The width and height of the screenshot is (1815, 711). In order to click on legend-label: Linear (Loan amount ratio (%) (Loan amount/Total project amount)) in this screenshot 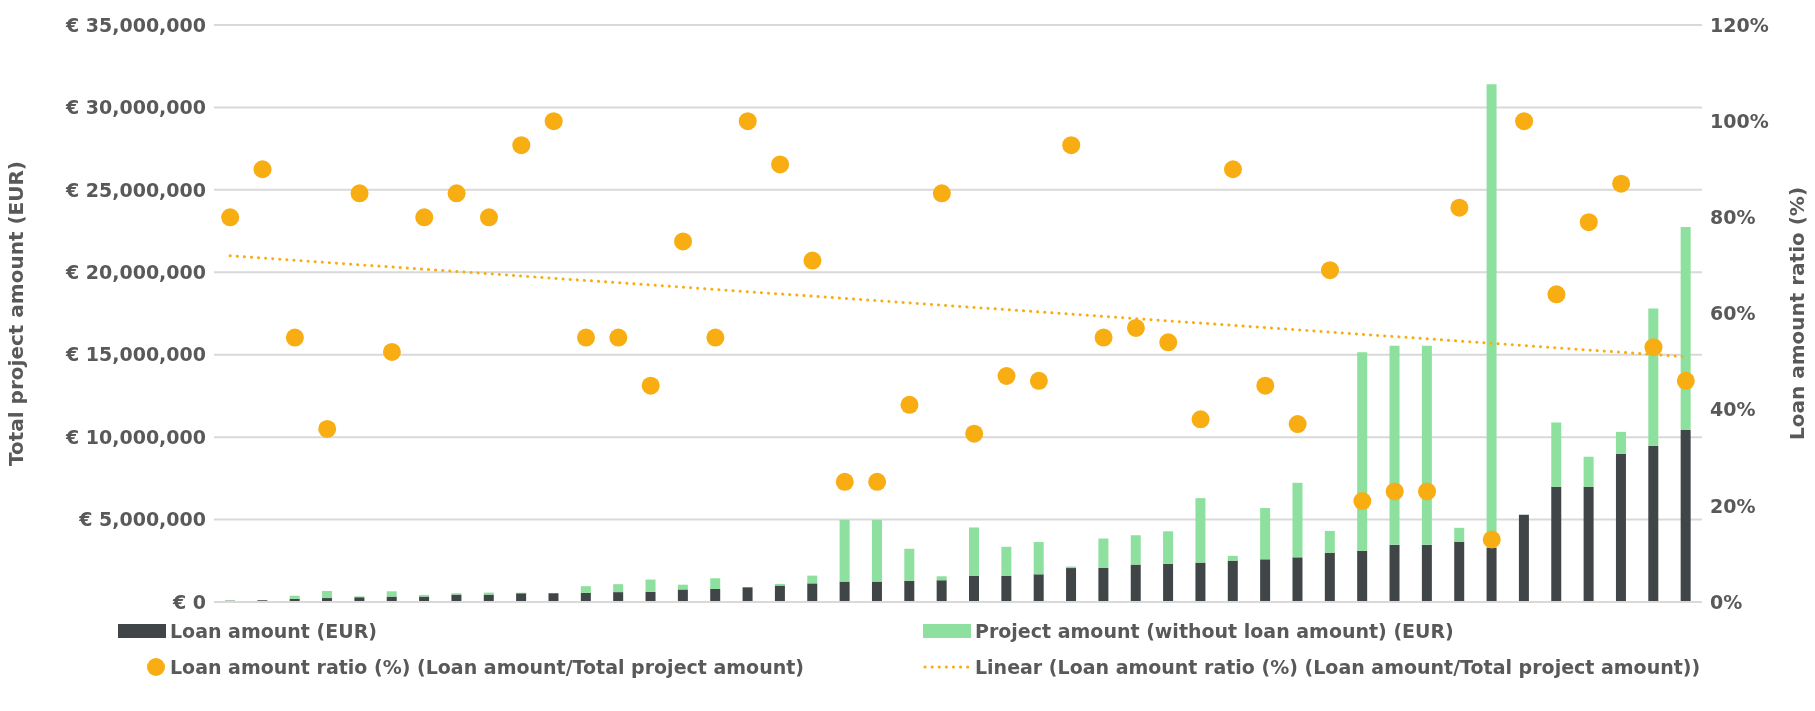, I will do `click(1338, 667)`.